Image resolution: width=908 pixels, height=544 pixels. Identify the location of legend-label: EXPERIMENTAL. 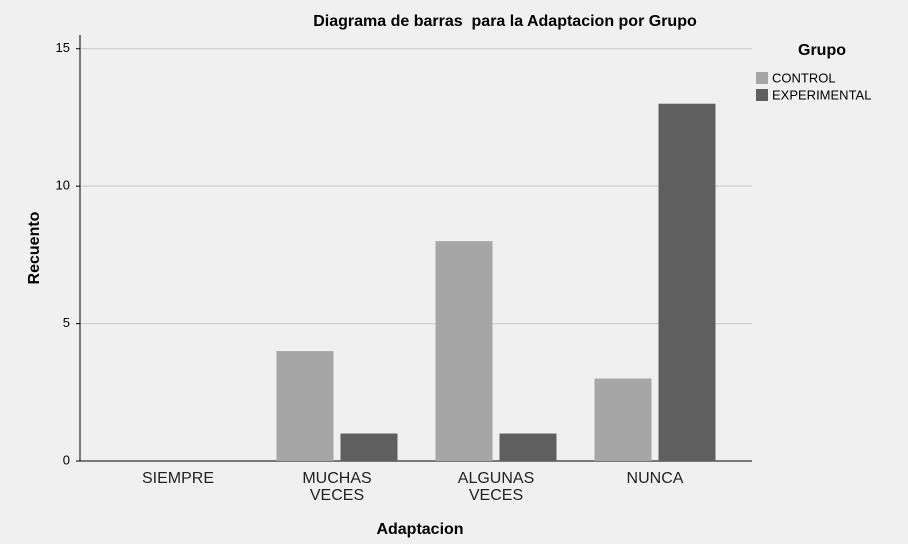
(821, 94).